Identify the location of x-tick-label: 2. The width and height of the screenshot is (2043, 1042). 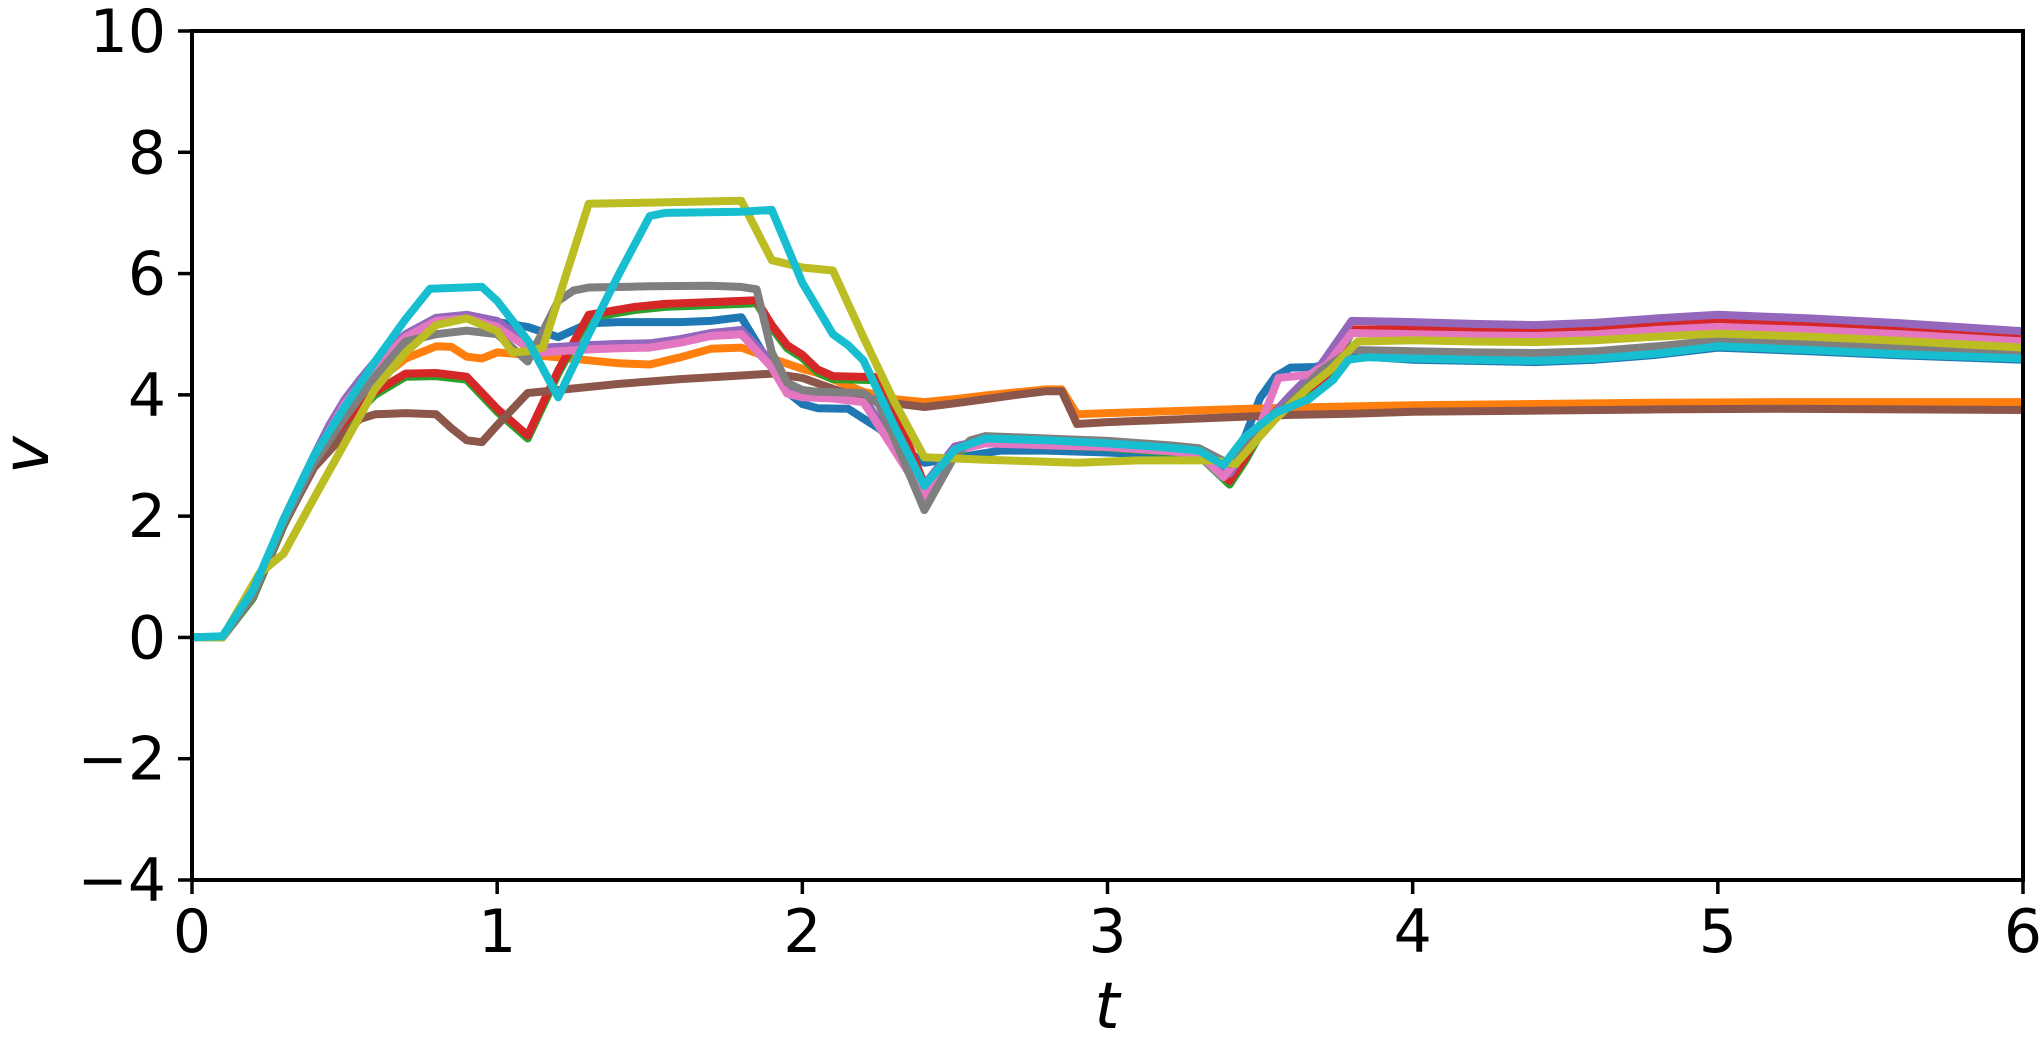
(802, 932).